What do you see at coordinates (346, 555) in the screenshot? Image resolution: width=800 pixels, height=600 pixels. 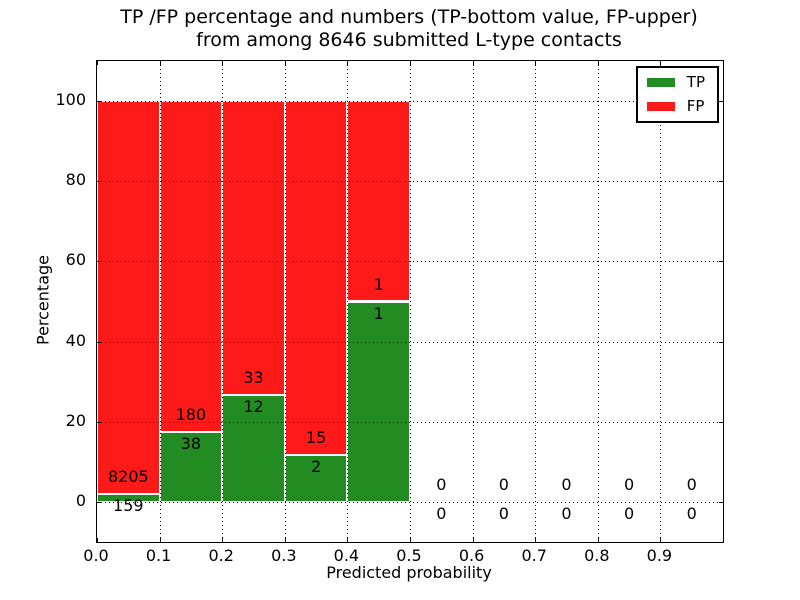 I see `x-tick-label: 0.4` at bounding box center [346, 555].